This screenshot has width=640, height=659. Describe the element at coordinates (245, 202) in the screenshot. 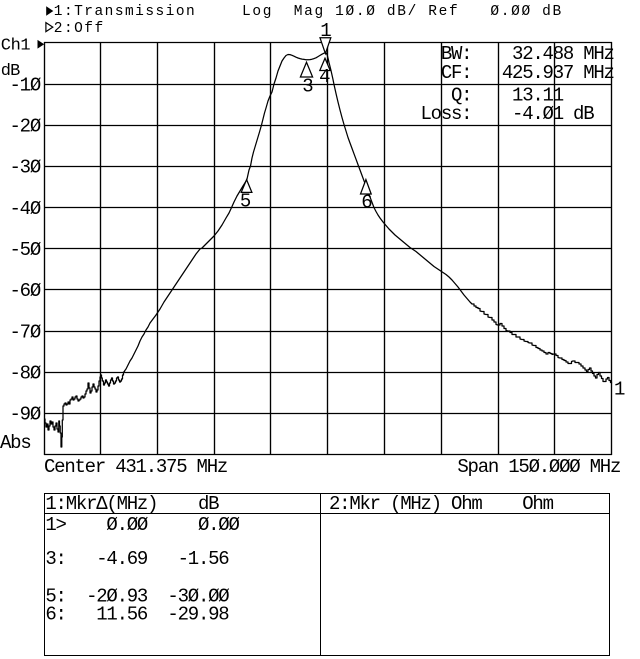

I see `svg-text: 5` at that location.